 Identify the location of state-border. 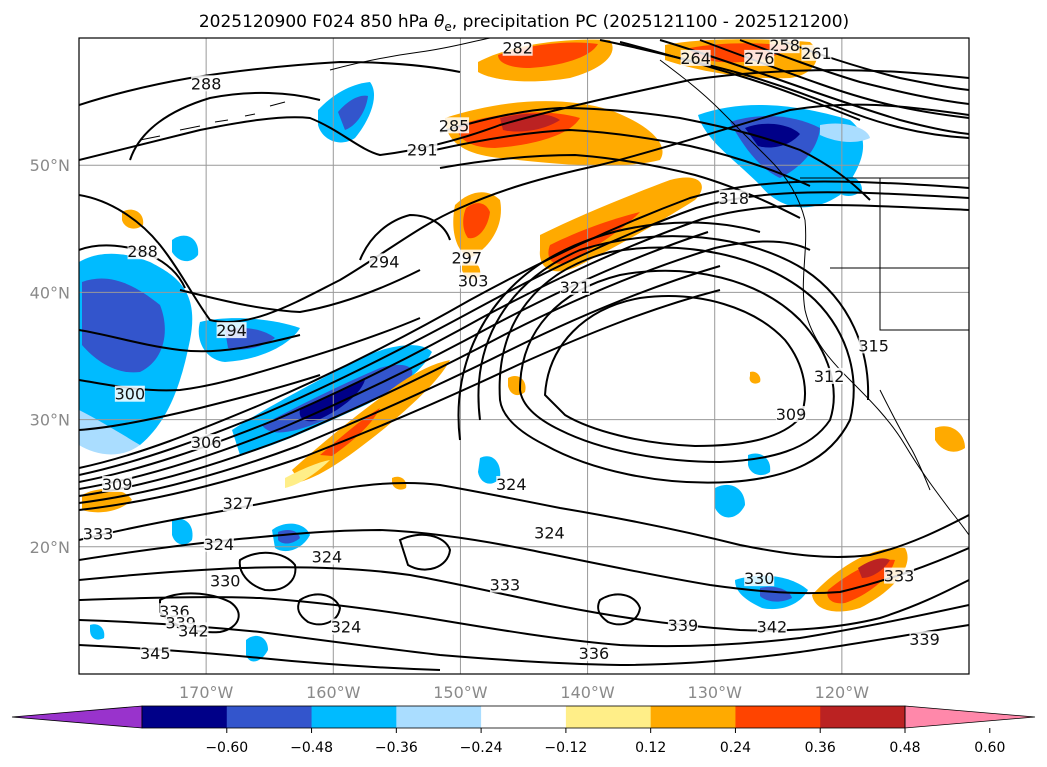
(899, 299).